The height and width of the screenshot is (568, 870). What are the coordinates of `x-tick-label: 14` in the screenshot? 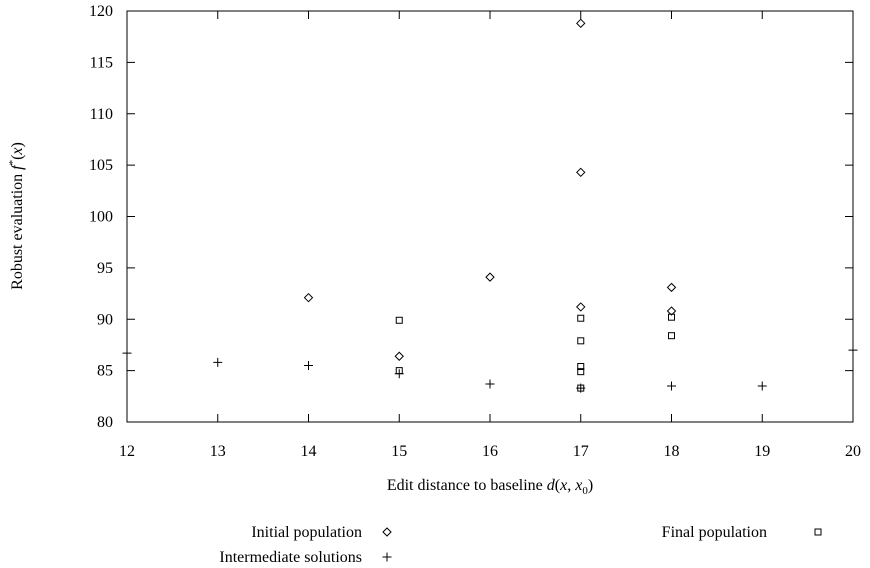 It's located at (309, 451).